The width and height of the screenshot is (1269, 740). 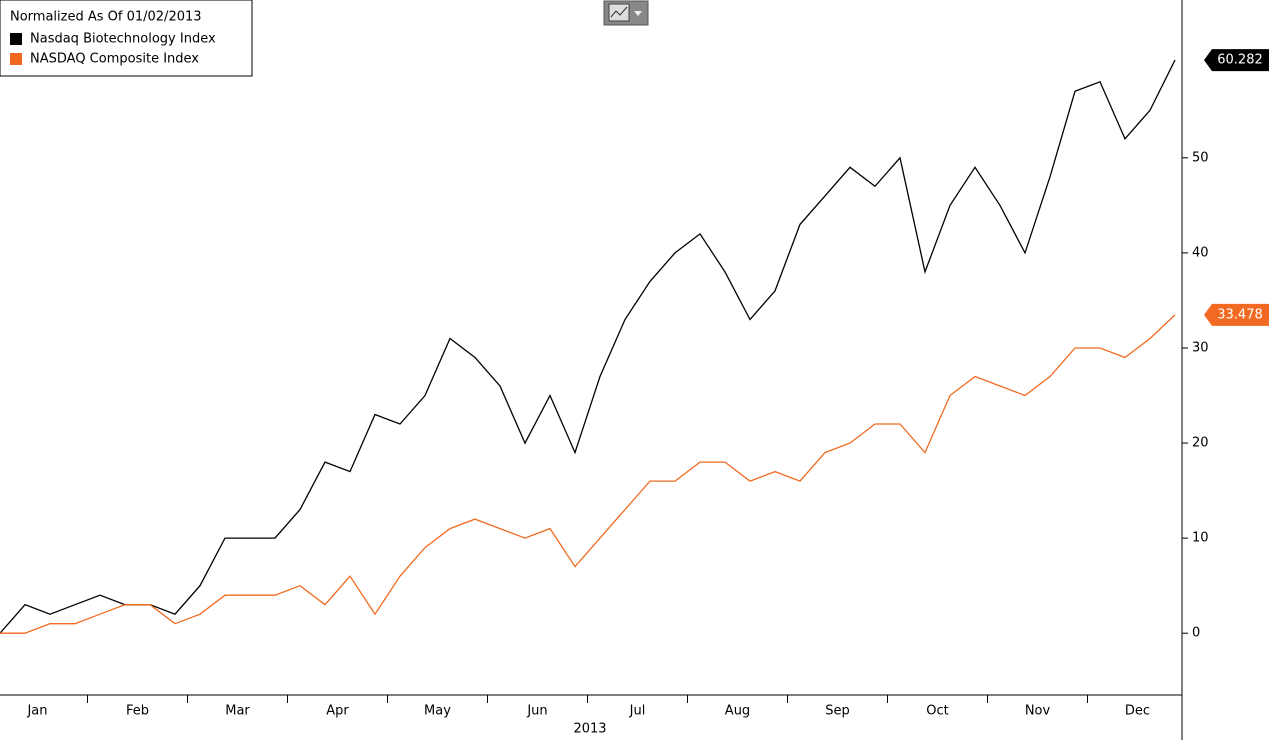 I want to click on x-tick-label: Aug, so click(x=737, y=711).